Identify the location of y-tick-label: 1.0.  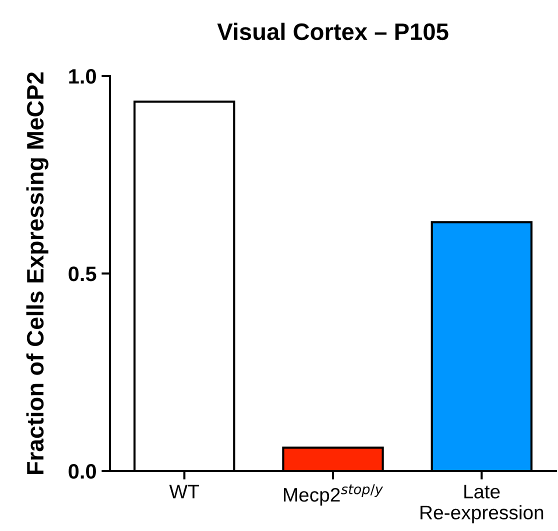
(82, 76).